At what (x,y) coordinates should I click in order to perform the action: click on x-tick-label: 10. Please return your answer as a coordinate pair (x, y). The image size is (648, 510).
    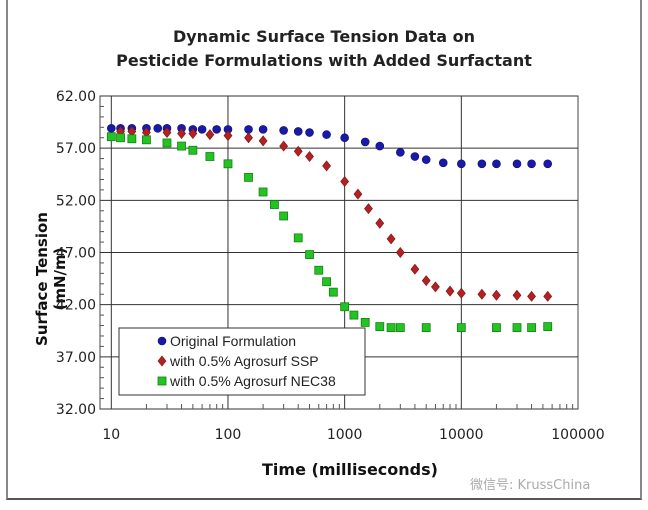
    Looking at the image, I should click on (111, 435).